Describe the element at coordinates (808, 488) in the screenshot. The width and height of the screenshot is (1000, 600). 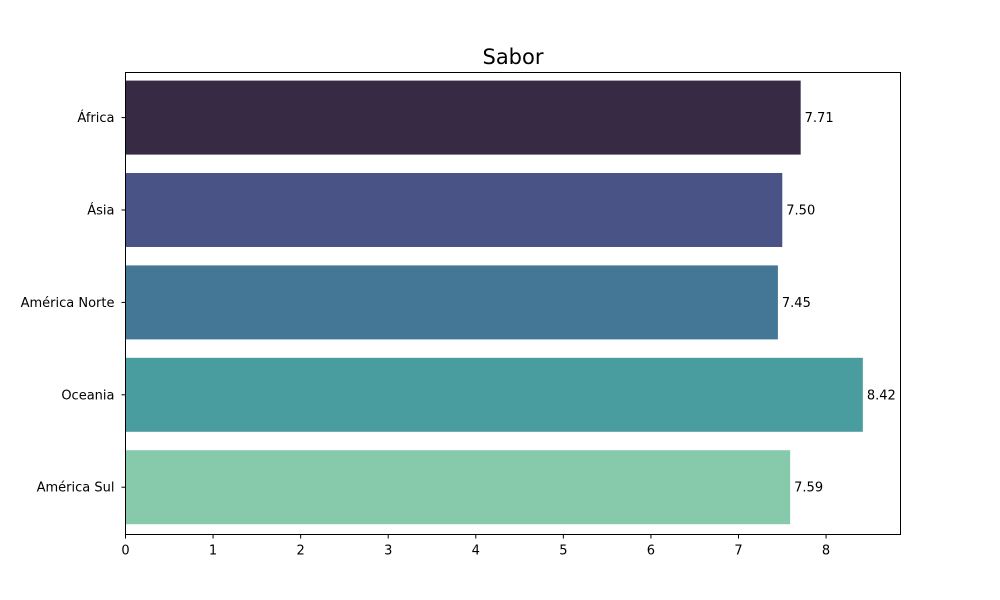
I see `bar-value-label: 7.59` at that location.